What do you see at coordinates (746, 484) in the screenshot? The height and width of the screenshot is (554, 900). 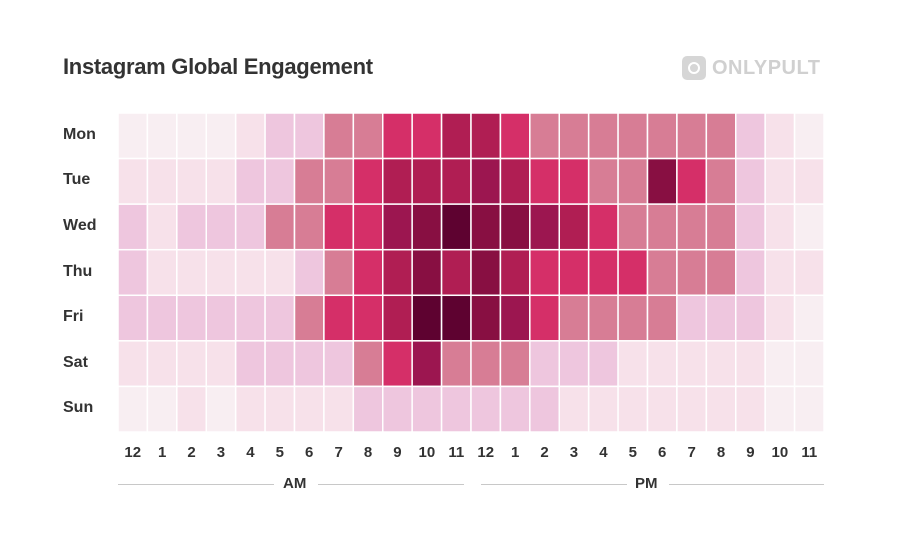 I see `pm-line-right` at bounding box center [746, 484].